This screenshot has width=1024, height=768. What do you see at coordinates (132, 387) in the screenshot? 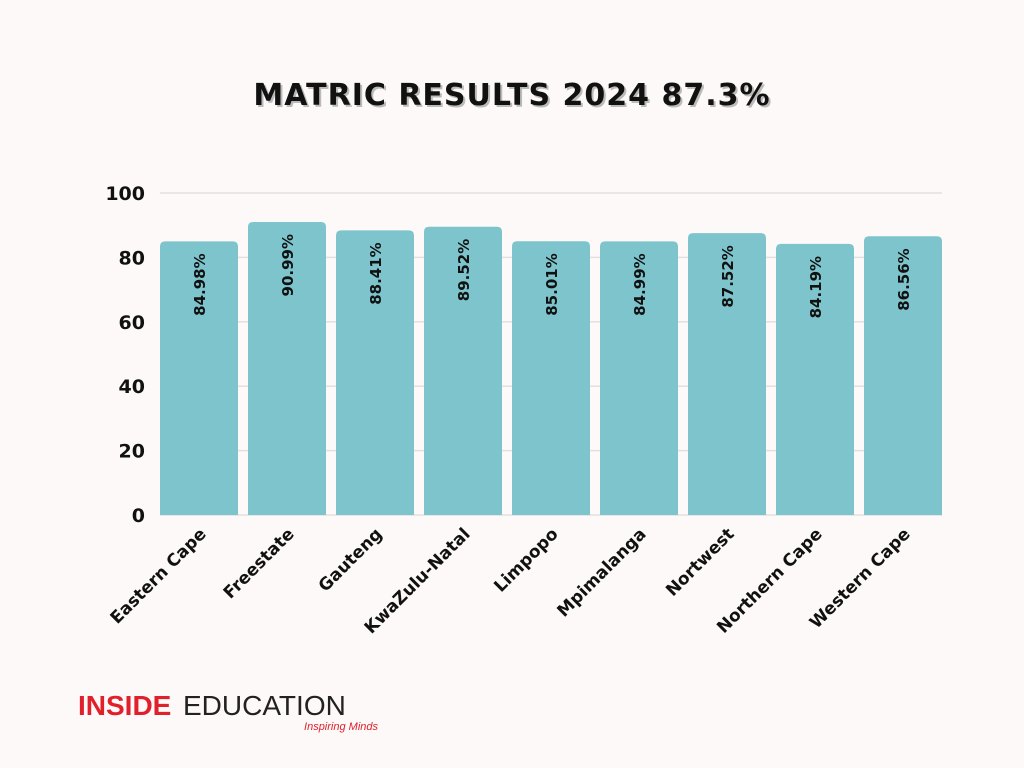
I see `y-tick-label: 40` at bounding box center [132, 387].